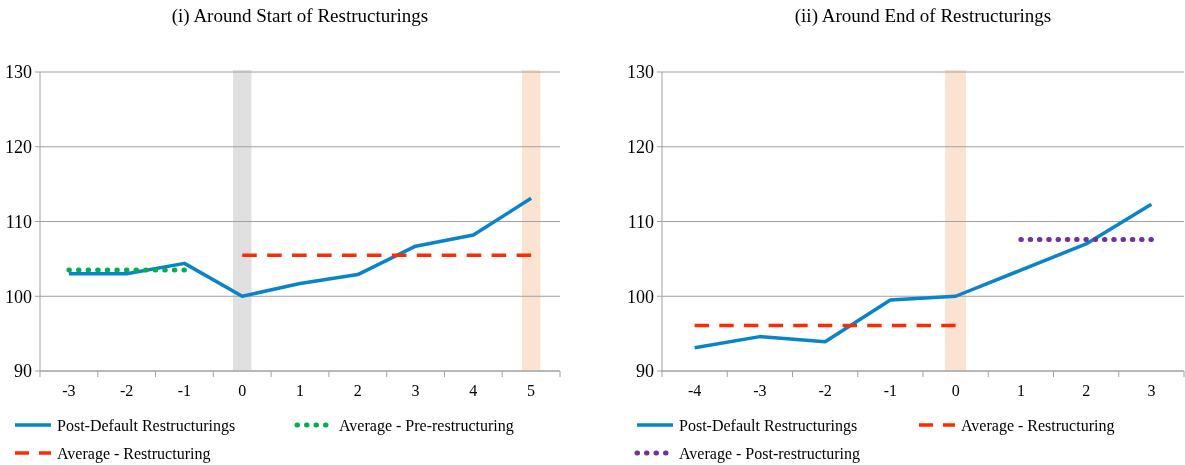  What do you see at coordinates (694, 390) in the screenshot?
I see `x-tick-label: -4` at bounding box center [694, 390].